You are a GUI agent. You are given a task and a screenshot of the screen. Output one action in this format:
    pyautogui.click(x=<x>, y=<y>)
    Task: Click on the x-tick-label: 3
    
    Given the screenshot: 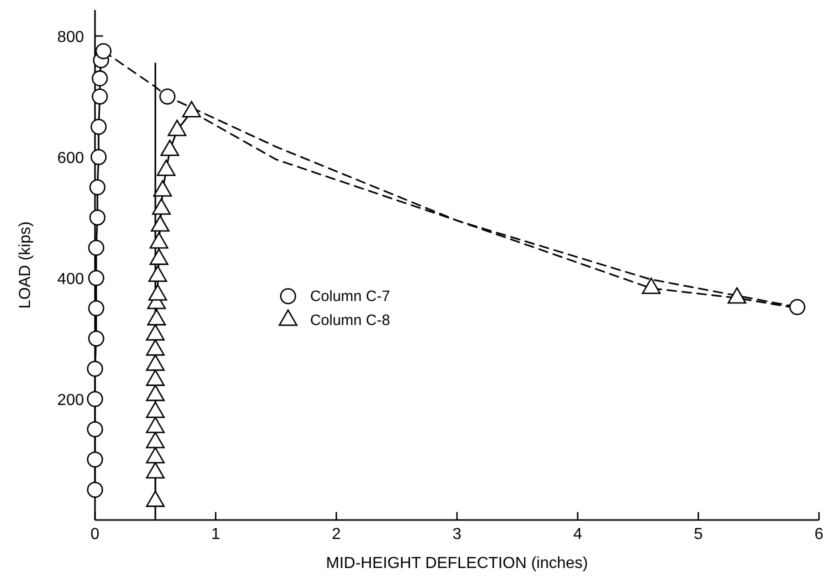 What is the action you would take?
    pyautogui.click(x=457, y=534)
    